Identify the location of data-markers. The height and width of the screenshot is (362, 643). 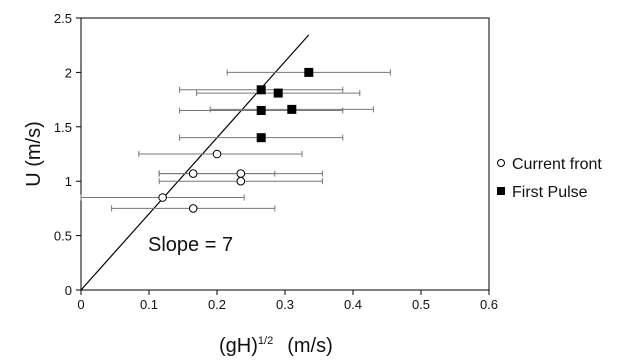
(236, 140).